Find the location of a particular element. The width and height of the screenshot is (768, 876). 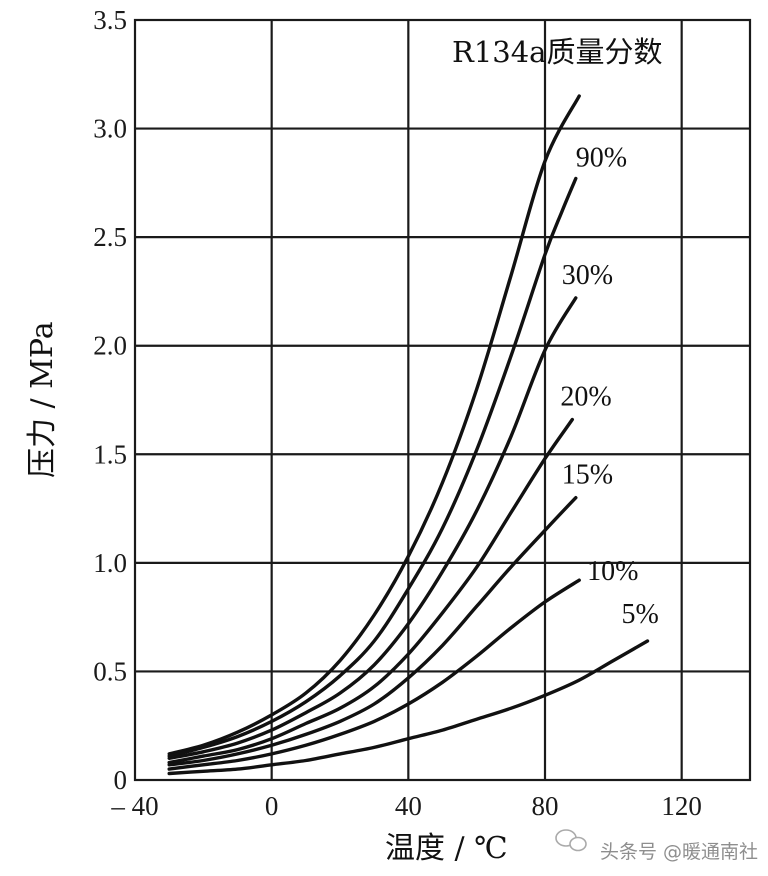

y-tick-label: 1.0 is located at coordinates (110, 563).